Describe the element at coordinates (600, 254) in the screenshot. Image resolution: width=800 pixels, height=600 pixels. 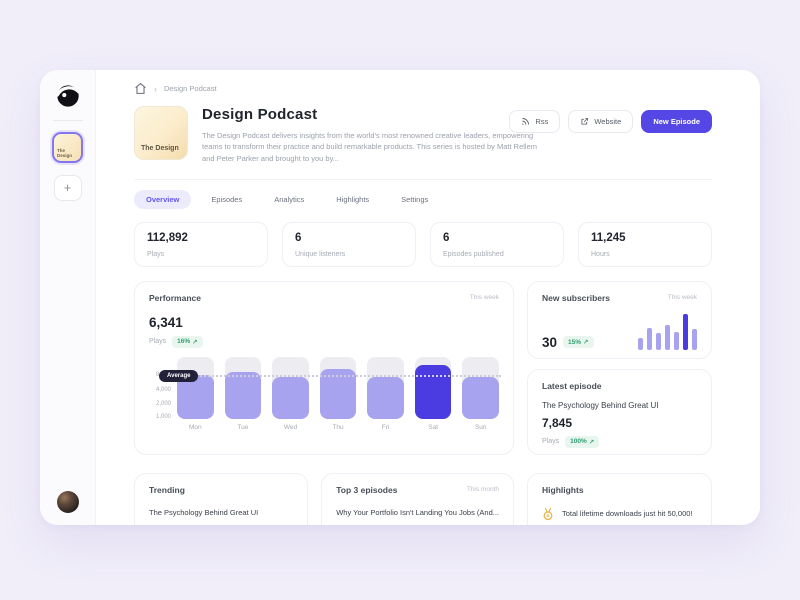
I see `stat-label: Hours` at that location.